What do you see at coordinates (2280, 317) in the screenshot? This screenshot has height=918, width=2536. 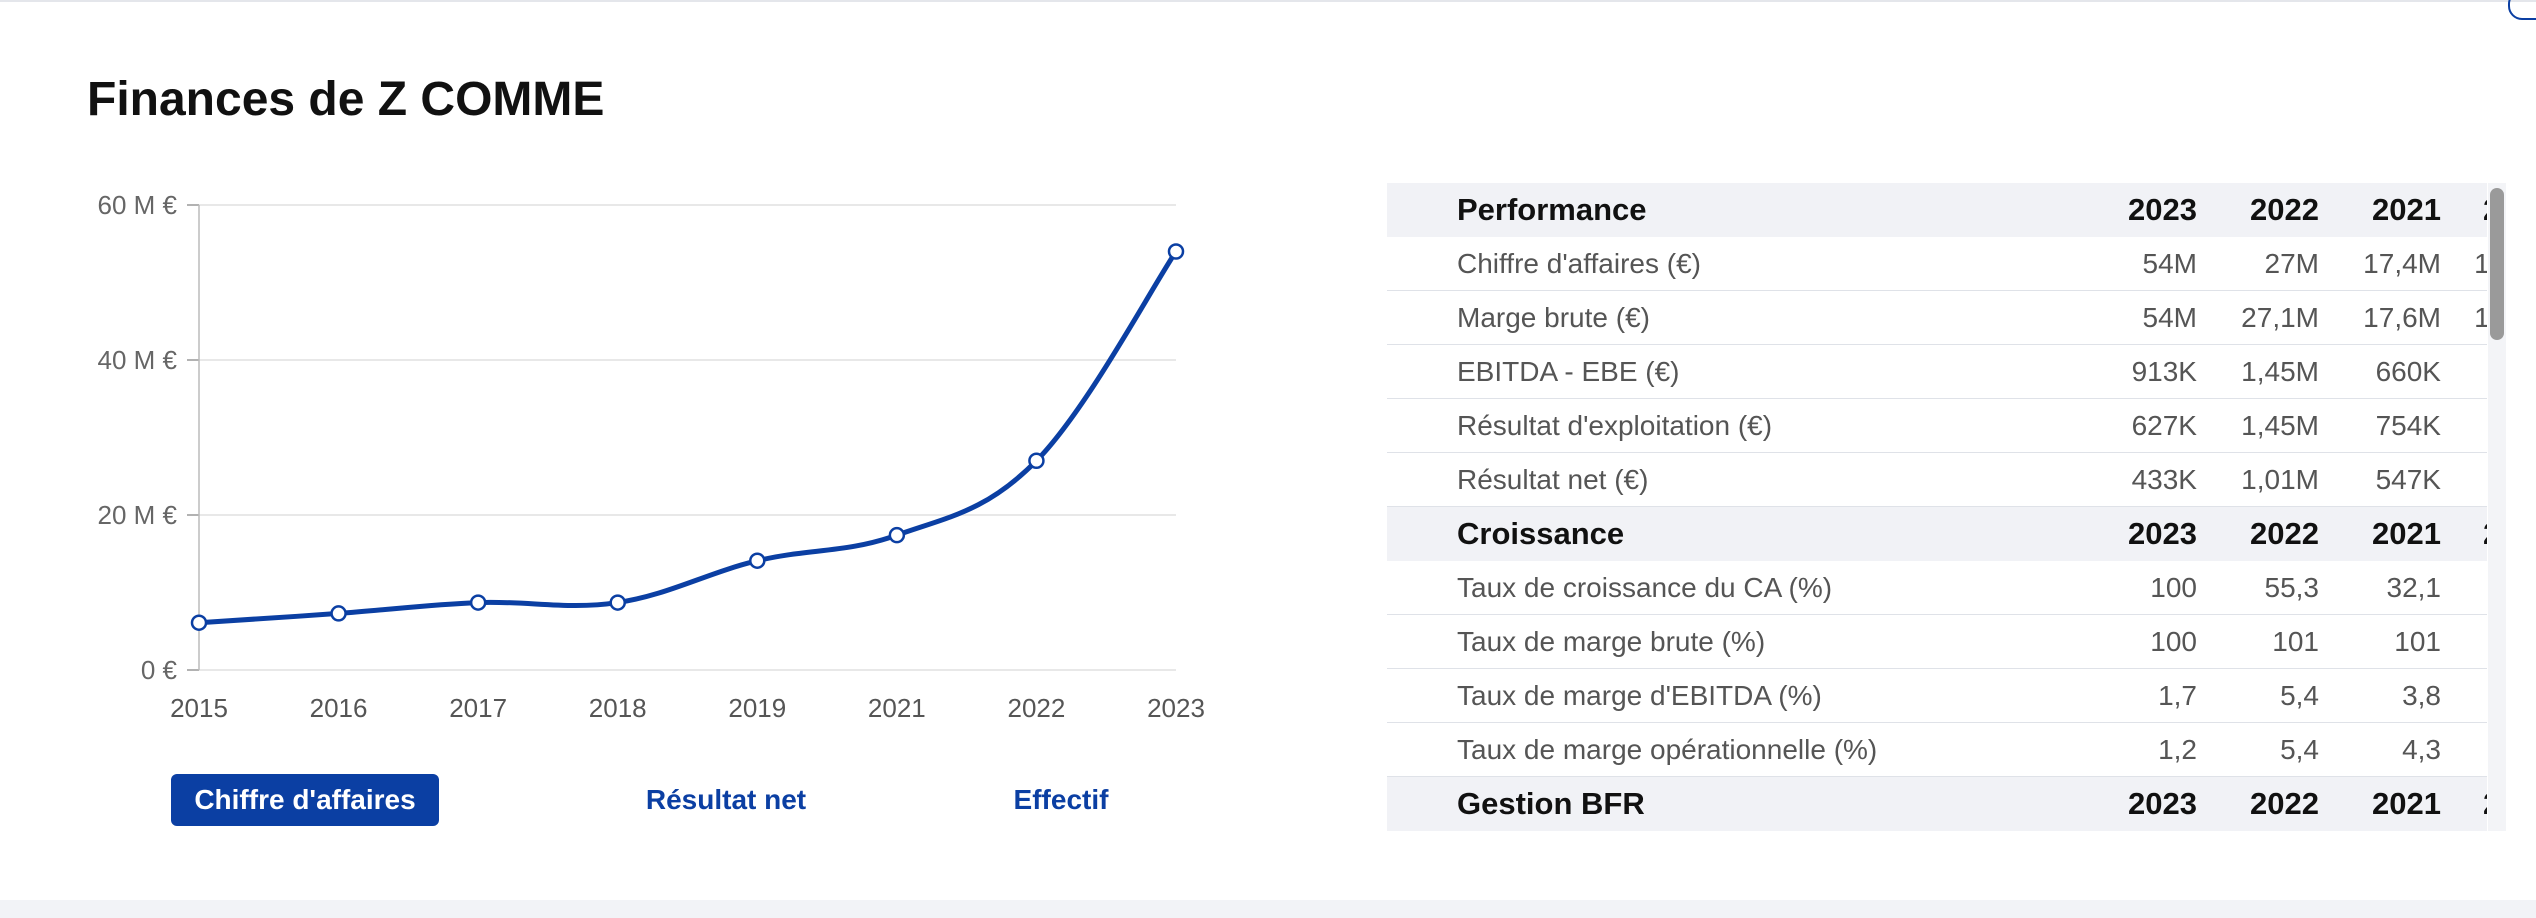 I see `row-value: 27,1M` at bounding box center [2280, 317].